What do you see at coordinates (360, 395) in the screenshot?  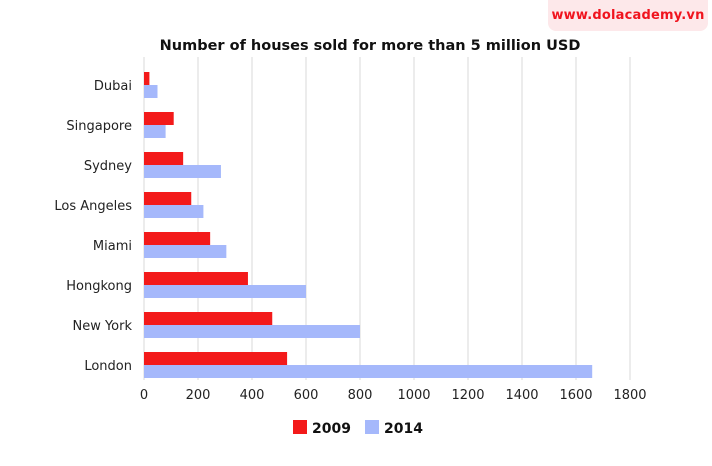 I see `x-tick-label: 800` at bounding box center [360, 395].